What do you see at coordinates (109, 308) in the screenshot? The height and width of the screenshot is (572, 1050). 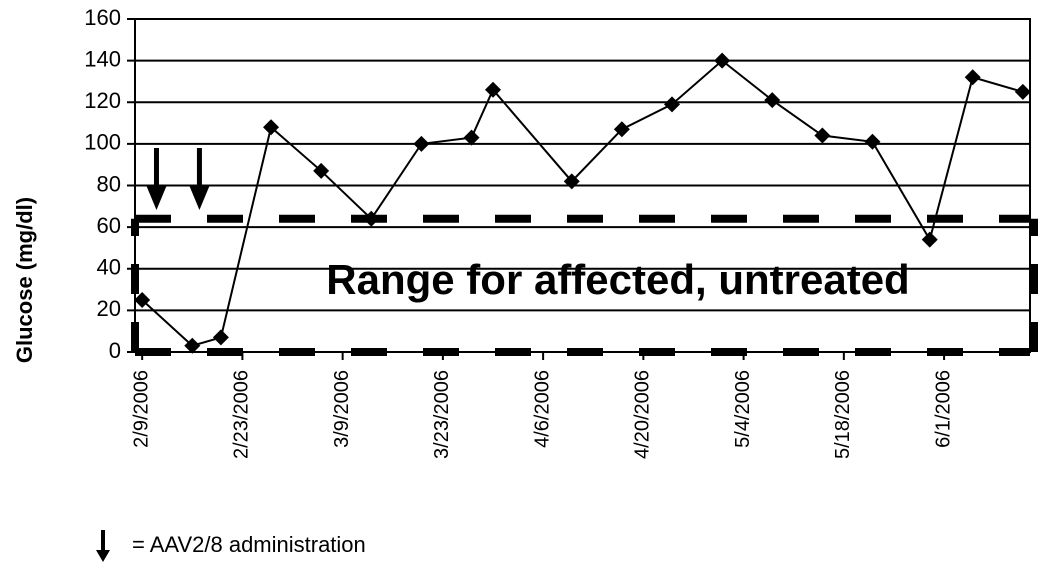 I see `y-tick-label: 20` at bounding box center [109, 308].